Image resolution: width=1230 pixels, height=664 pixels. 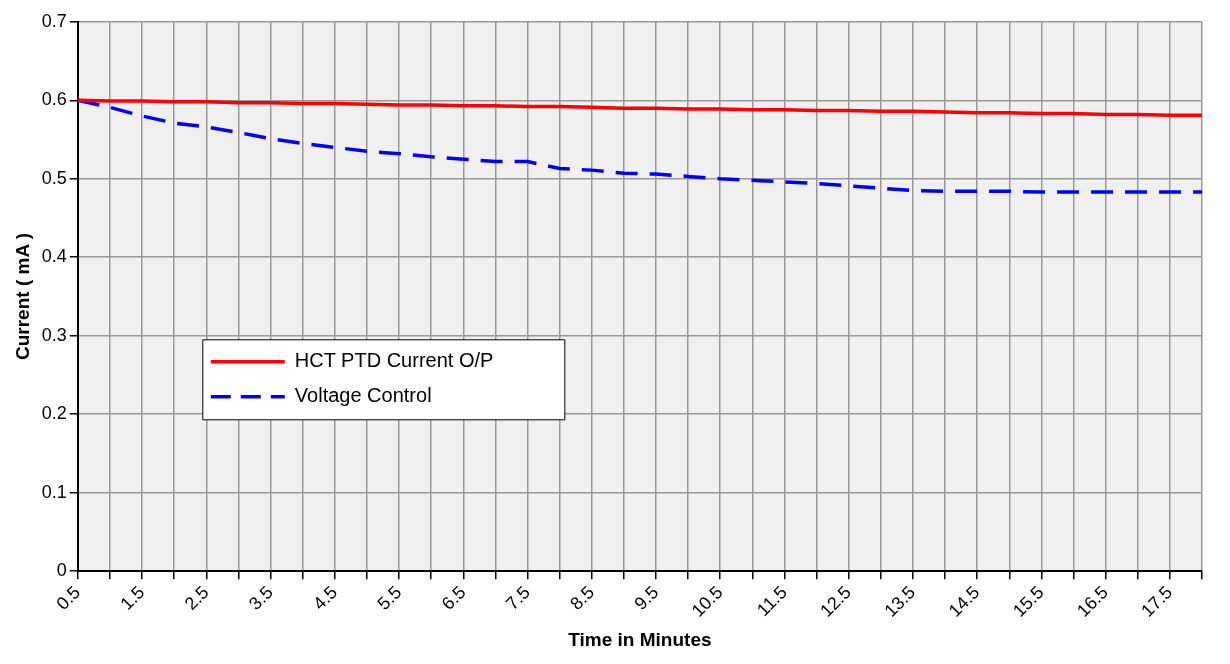 What do you see at coordinates (196, 597) in the screenshot?
I see `x-tick-label: 2.5` at bounding box center [196, 597].